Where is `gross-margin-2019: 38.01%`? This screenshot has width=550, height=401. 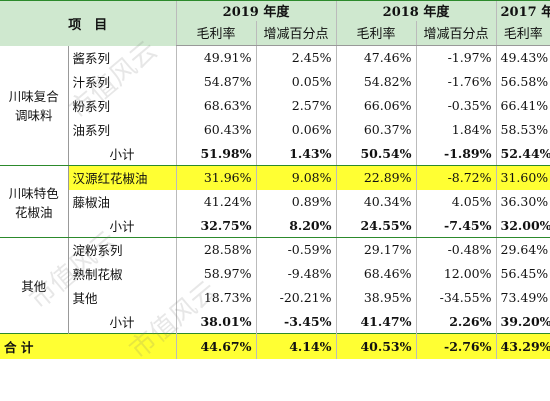 gross-margin-2019: 38.01% is located at coordinates (216, 321).